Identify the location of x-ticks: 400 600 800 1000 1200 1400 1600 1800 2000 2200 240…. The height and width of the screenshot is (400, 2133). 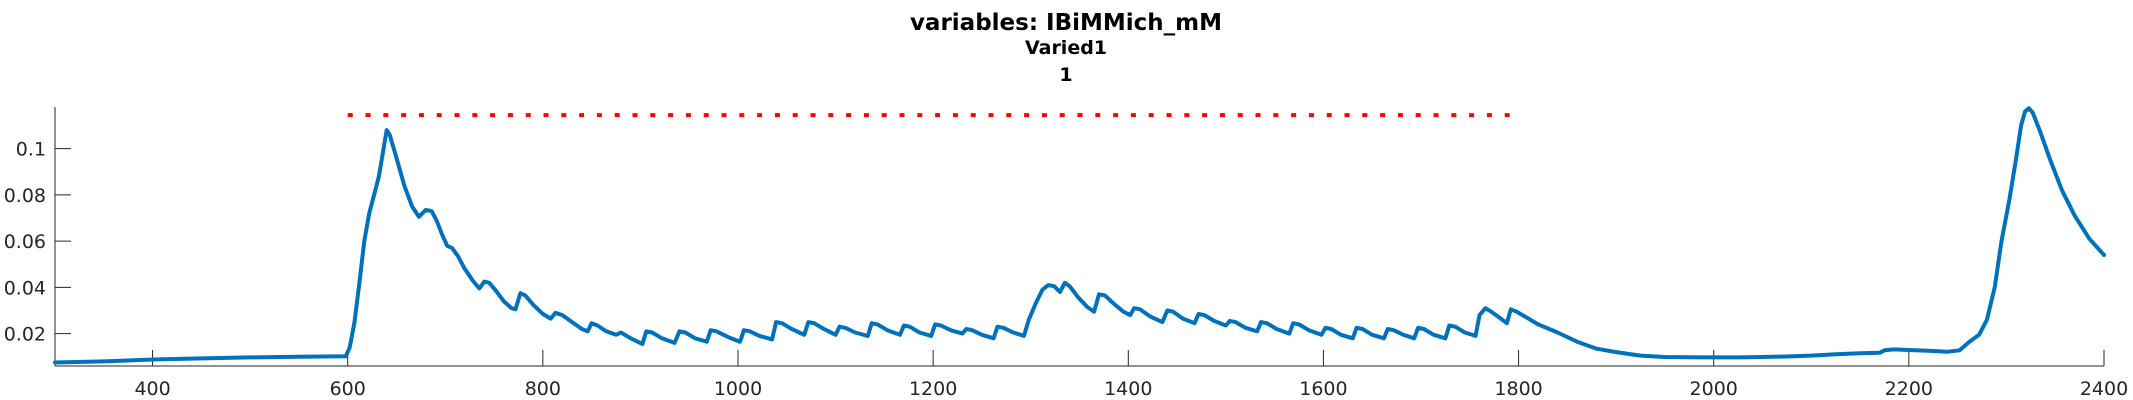
(1131, 375).